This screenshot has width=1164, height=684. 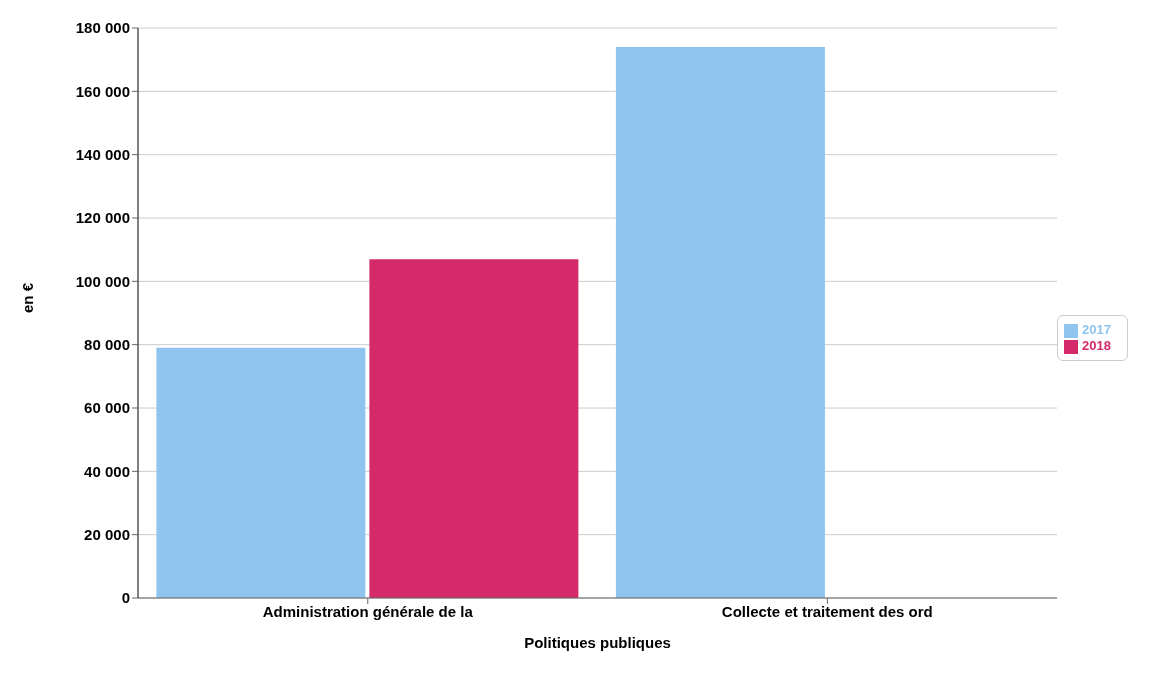 I want to click on y-tick-label: 80 000, so click(x=107, y=344).